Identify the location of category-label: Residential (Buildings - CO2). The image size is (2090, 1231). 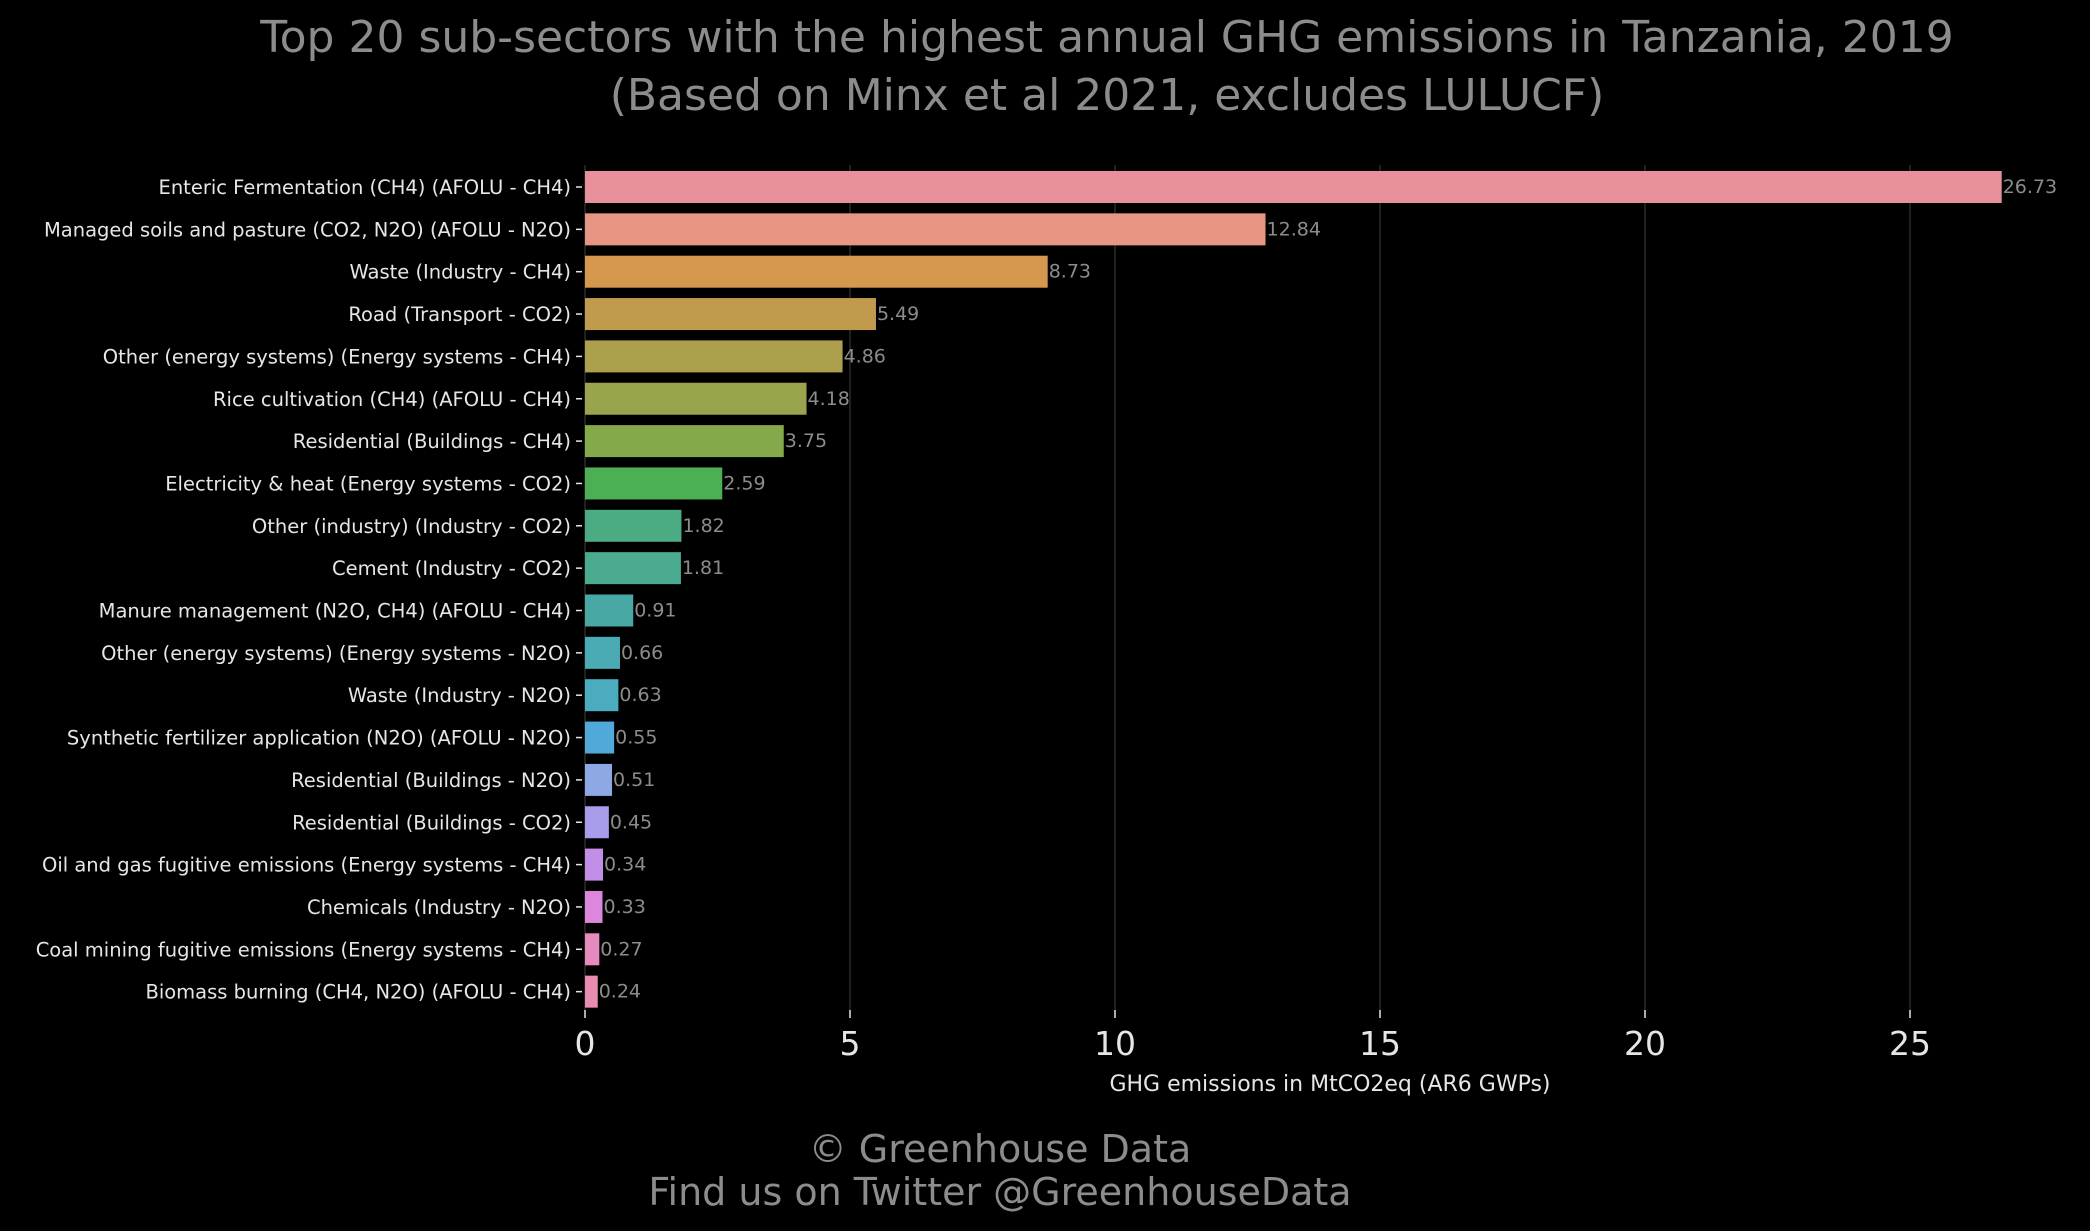
(431, 822).